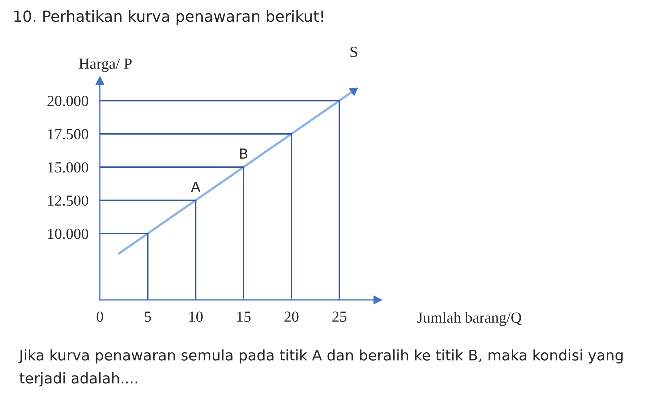 This screenshot has width=646, height=395. What do you see at coordinates (68, 101) in the screenshot?
I see `y-tick-label: 20.000` at bounding box center [68, 101].